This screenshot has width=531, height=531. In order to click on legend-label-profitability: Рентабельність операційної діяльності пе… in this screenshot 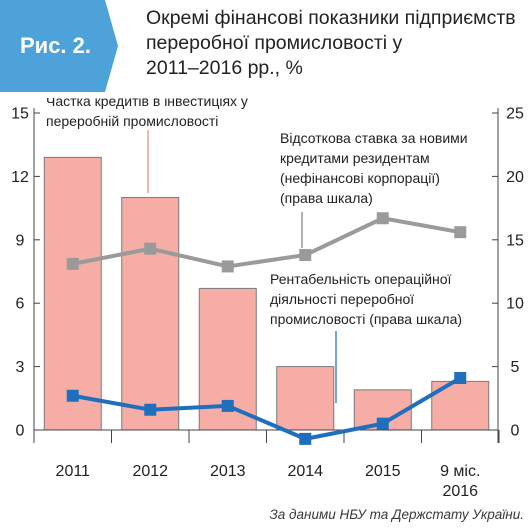, I will do `click(366, 299)`.